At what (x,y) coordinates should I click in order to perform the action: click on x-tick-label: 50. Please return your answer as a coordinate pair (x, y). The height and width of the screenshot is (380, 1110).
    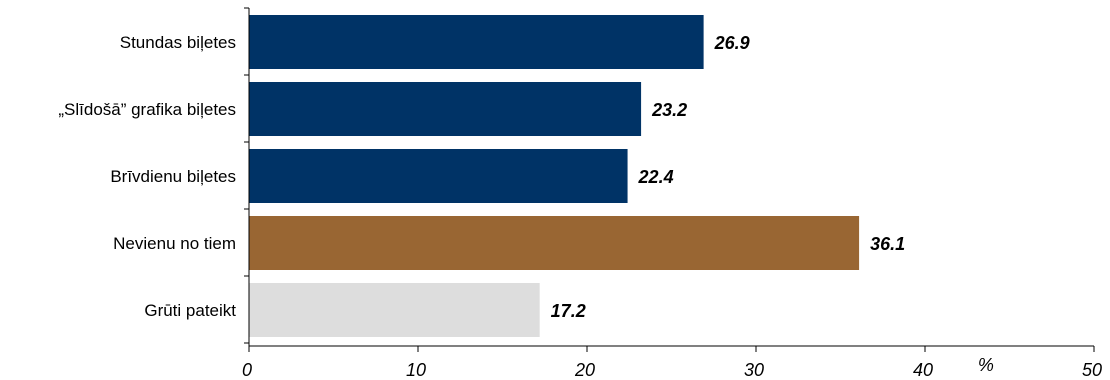
    Looking at the image, I should click on (1092, 370).